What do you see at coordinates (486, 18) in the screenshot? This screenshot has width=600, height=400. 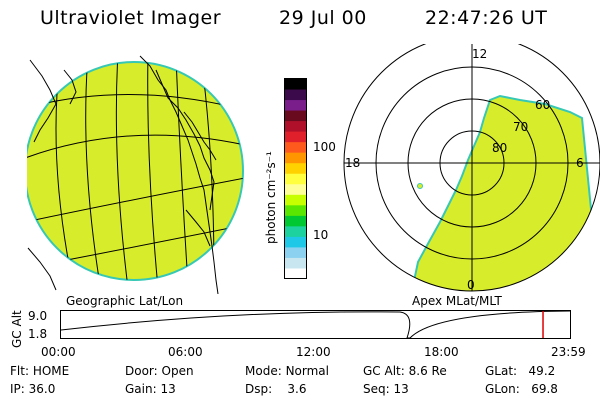 I see `time-label: 22:47:26 UT` at bounding box center [486, 18].